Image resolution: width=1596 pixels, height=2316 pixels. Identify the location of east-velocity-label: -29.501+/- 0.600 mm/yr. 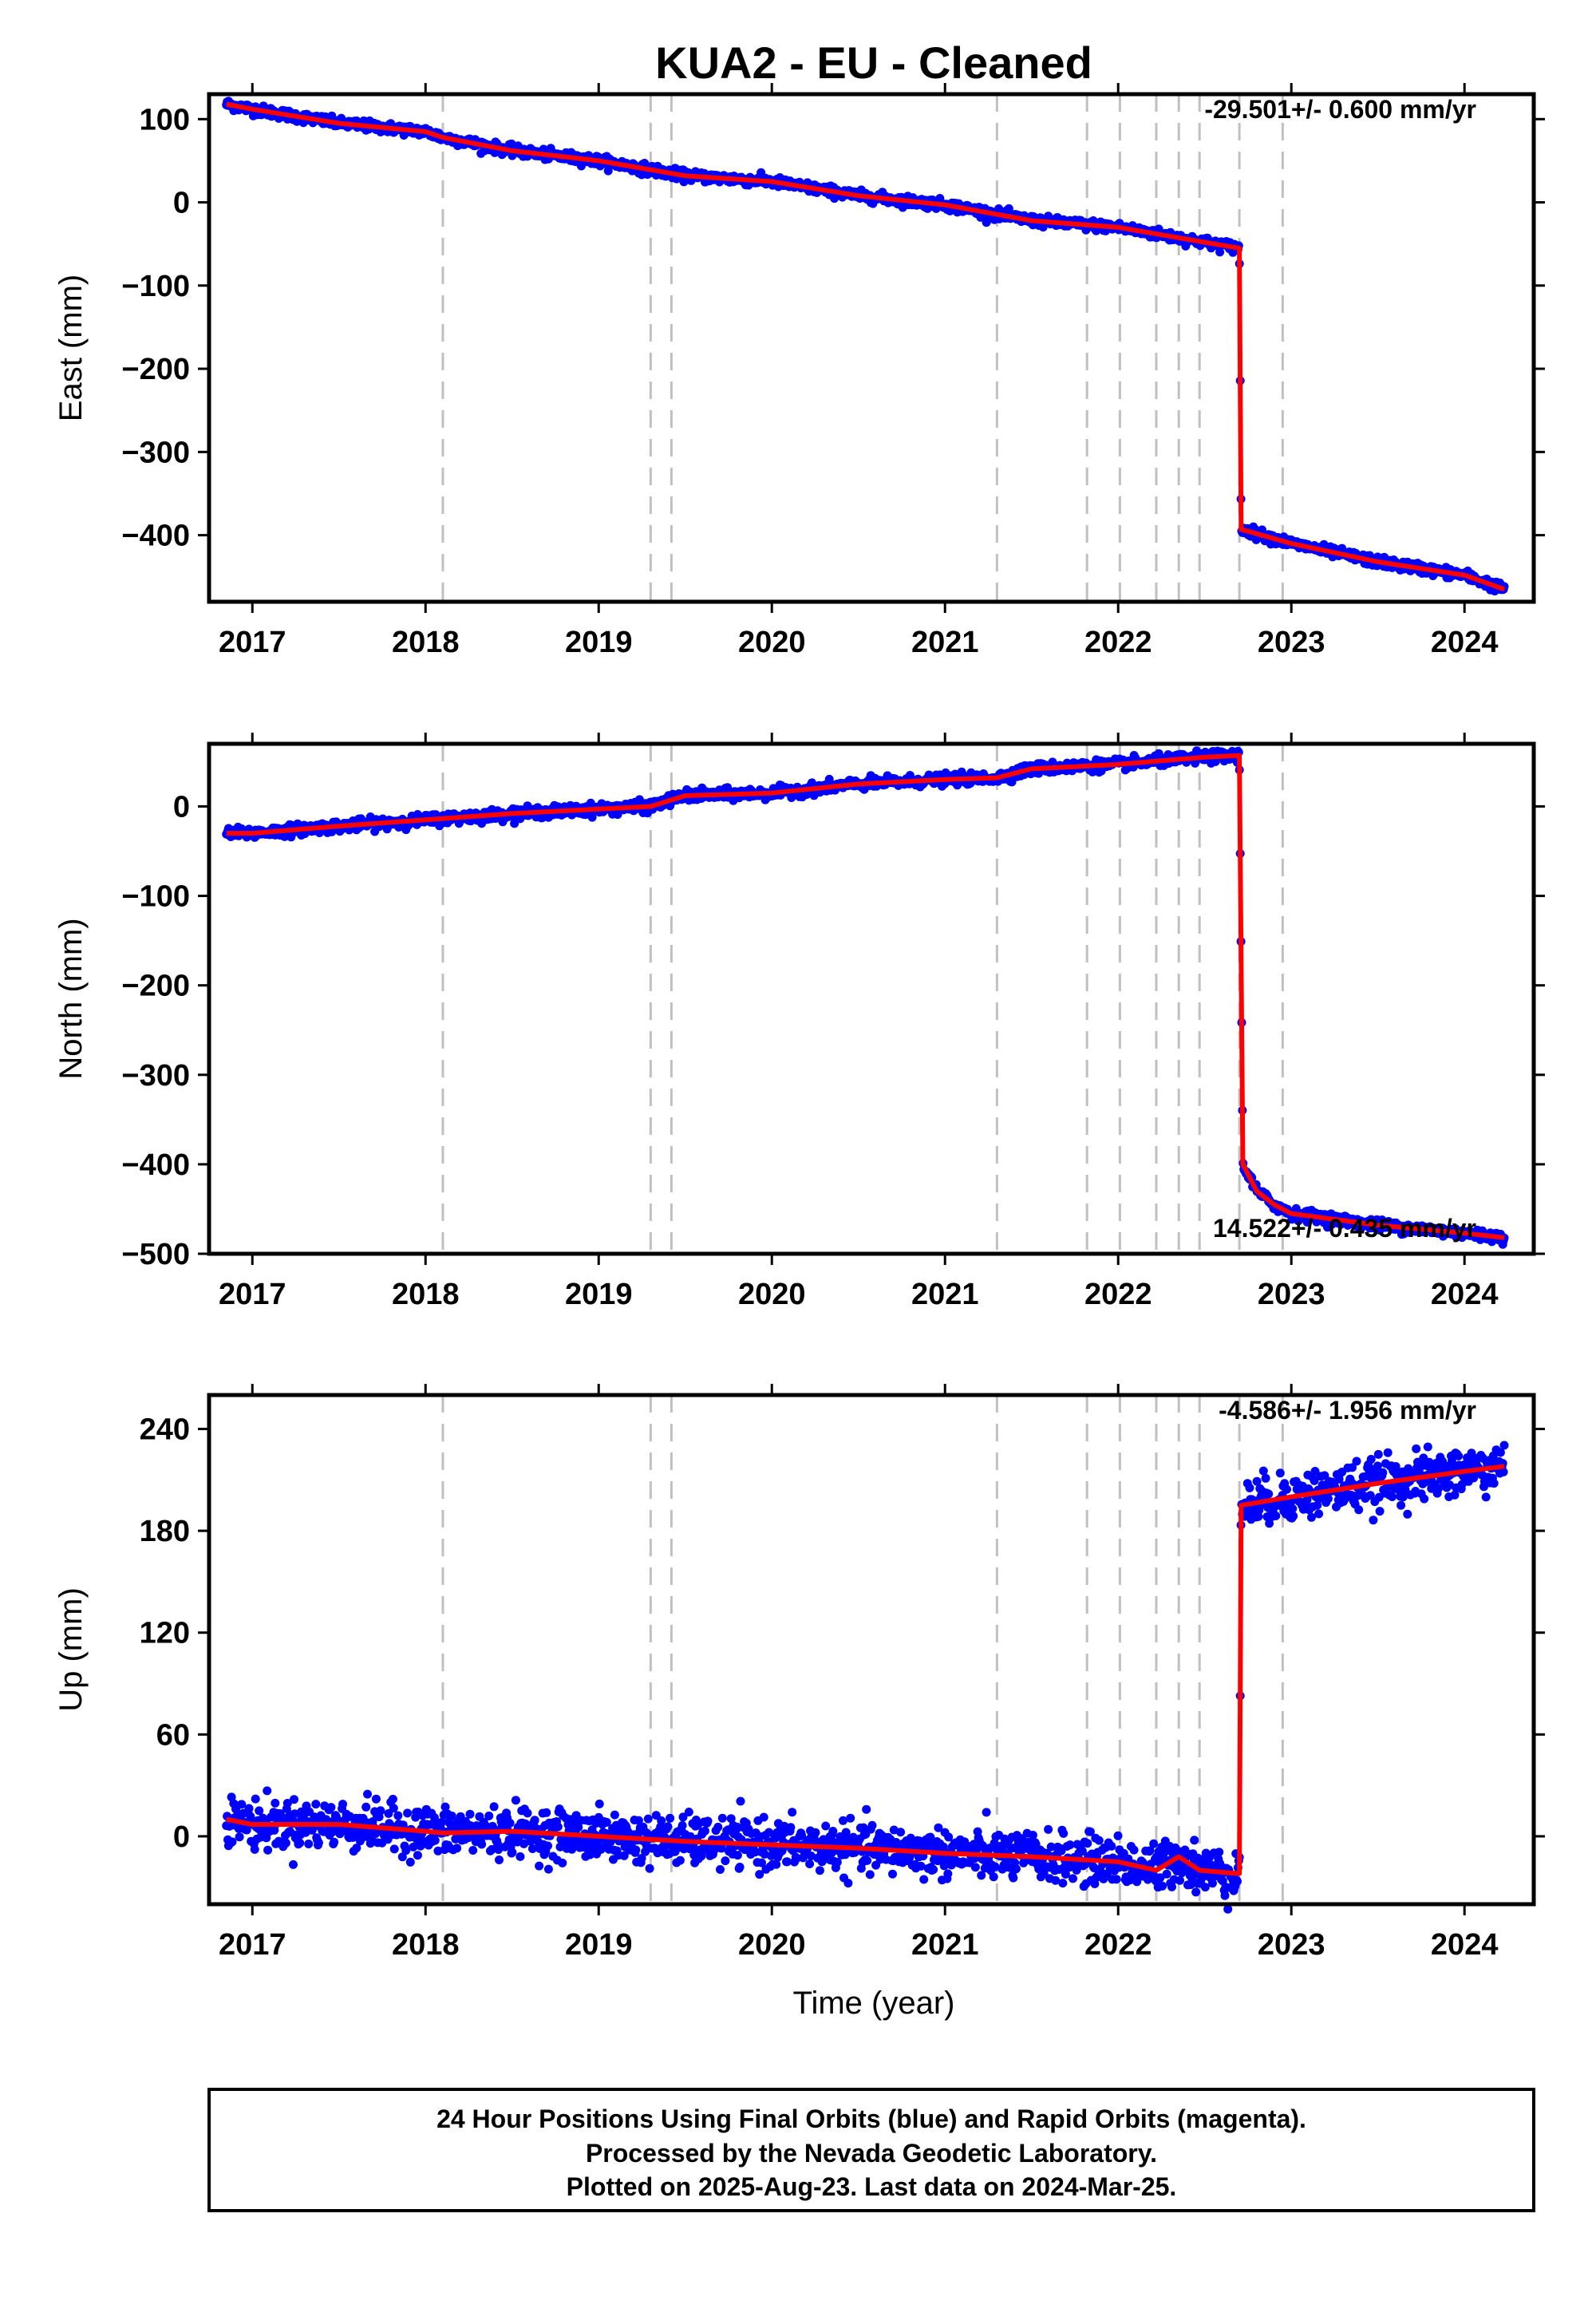
(1340, 109).